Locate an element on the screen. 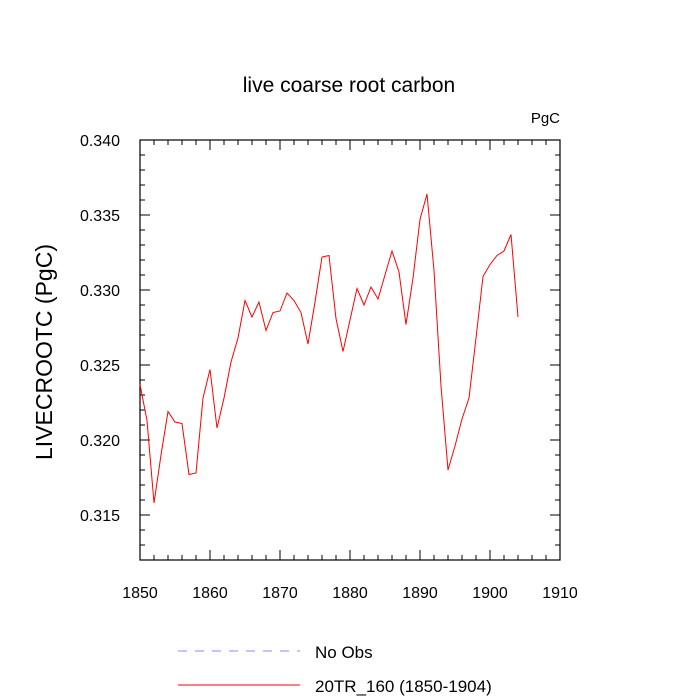  y-tick-label: 0.325 is located at coordinates (100, 366).